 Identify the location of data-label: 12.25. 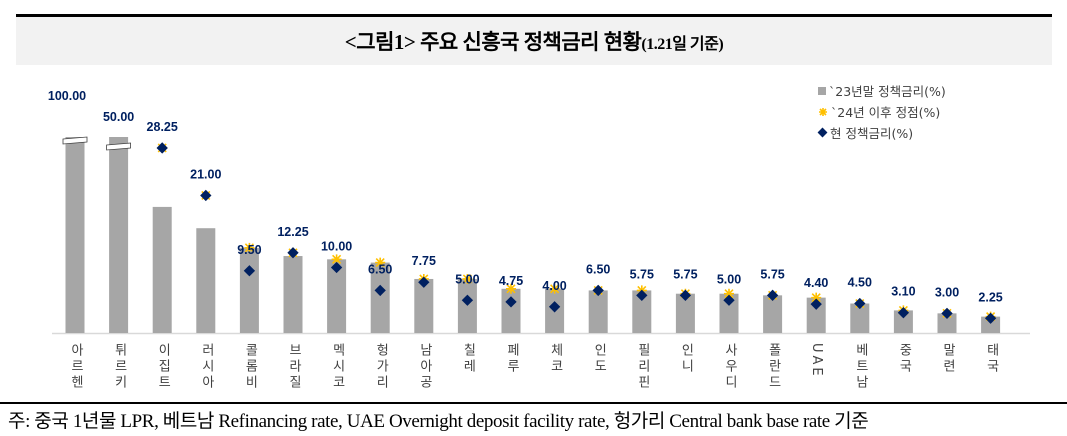
(292, 232).